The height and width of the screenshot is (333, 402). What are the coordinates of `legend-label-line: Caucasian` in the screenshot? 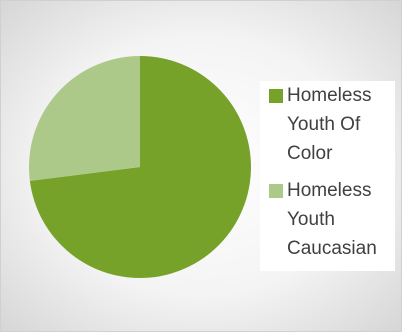 It's located at (332, 248).